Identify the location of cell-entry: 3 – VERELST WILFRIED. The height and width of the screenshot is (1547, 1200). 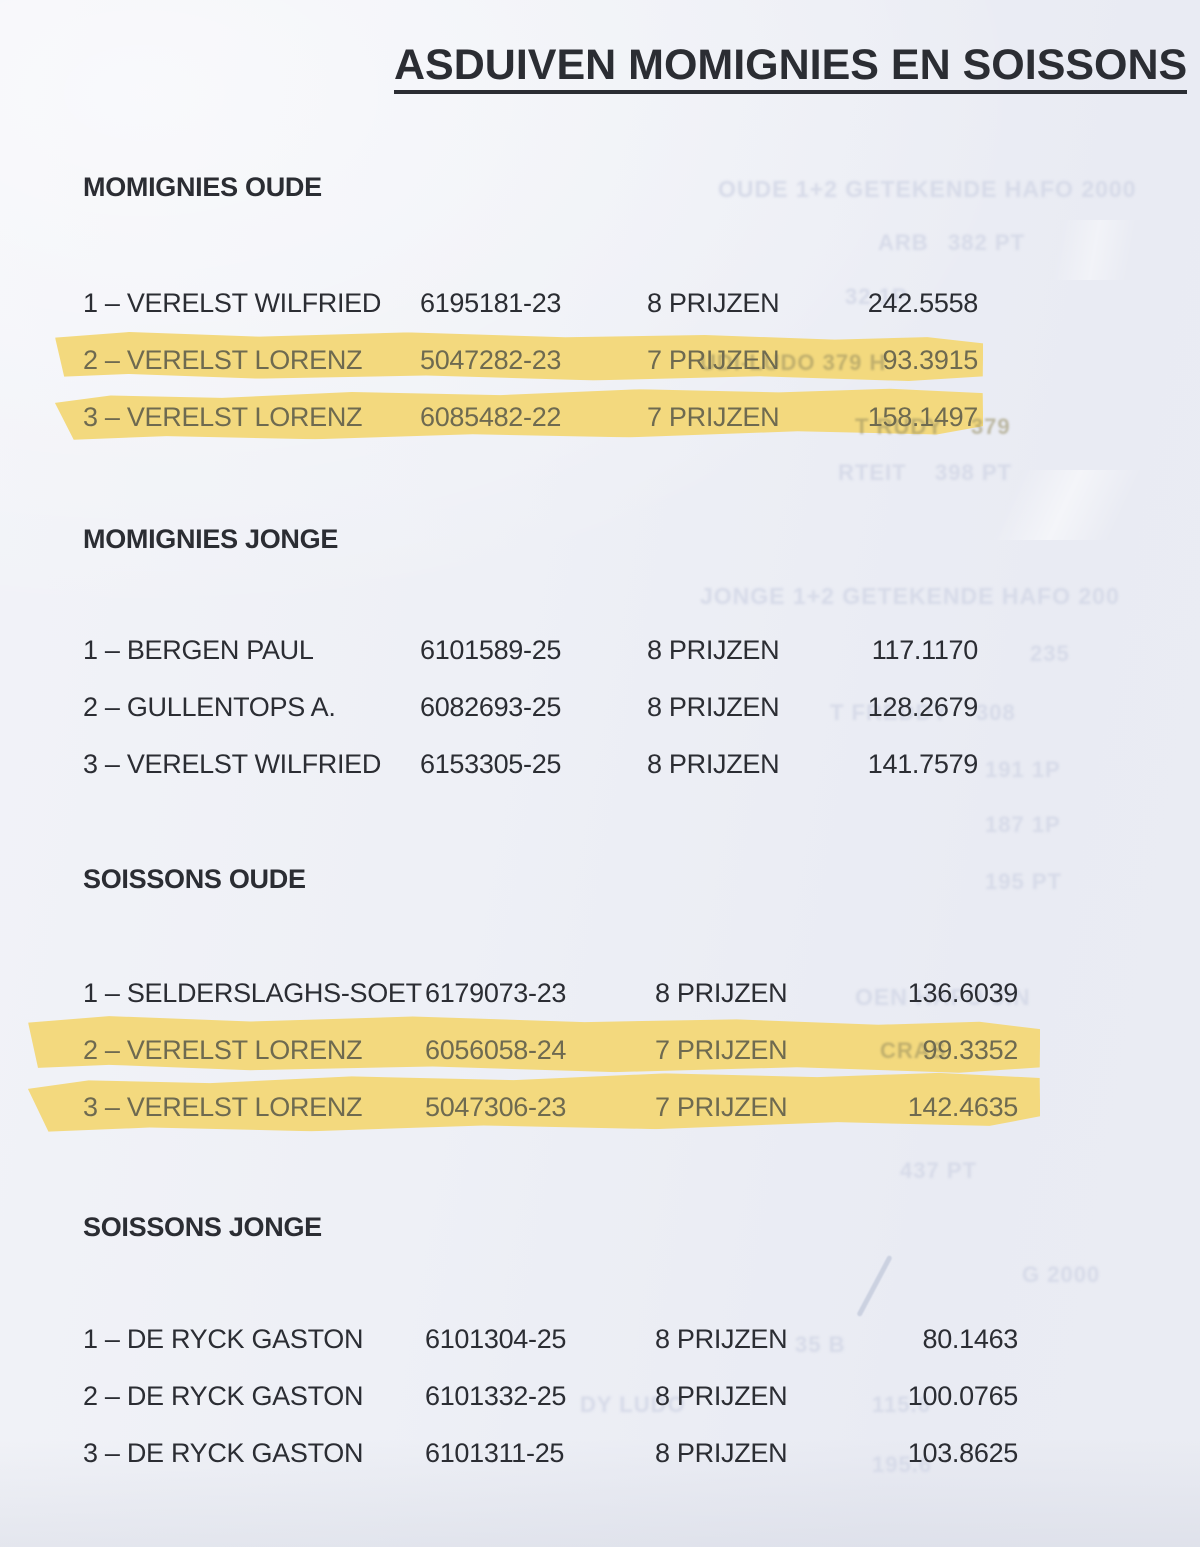
(232, 764).